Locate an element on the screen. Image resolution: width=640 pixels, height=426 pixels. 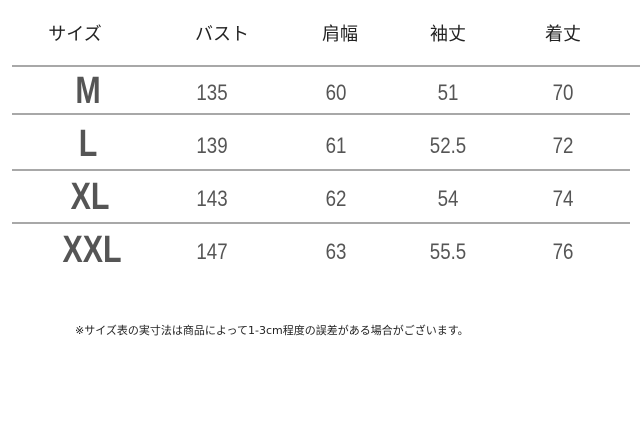
header-sleeve: 袖丈 is located at coordinates (448, 34).